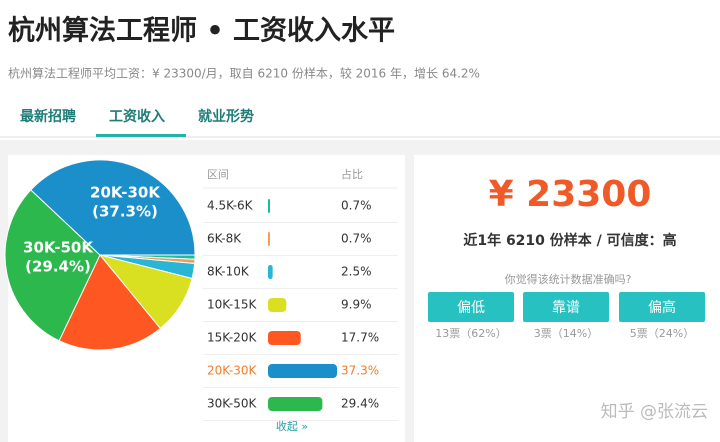  What do you see at coordinates (352, 174) in the screenshot?
I see `column-header: 占比` at bounding box center [352, 174].